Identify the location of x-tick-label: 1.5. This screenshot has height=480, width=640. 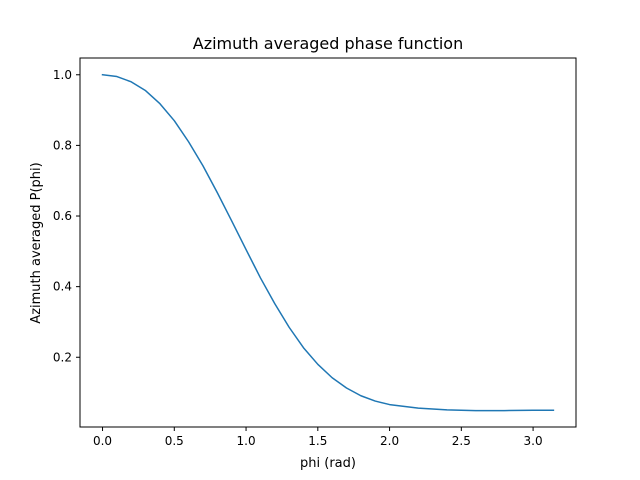
(317, 441).